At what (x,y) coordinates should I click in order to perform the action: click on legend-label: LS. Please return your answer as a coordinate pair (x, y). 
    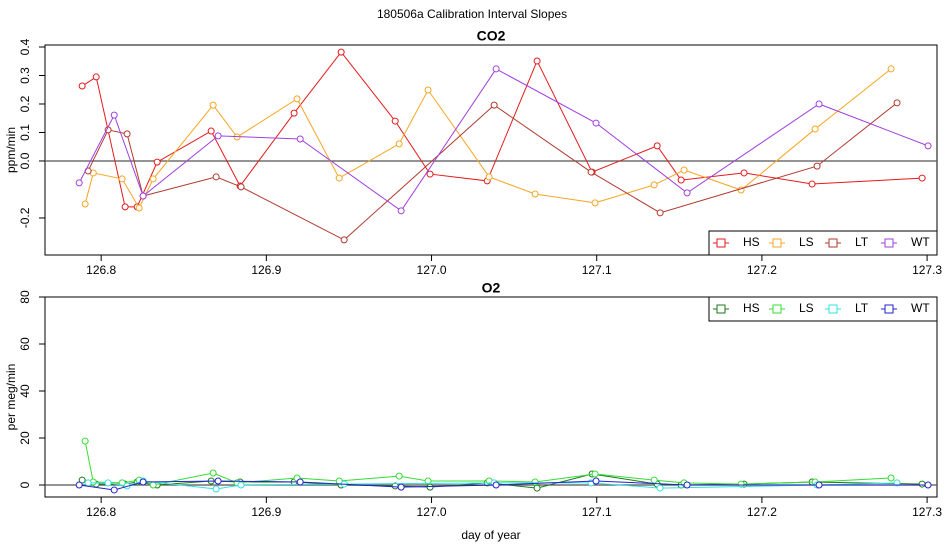
    Looking at the image, I should click on (806, 242).